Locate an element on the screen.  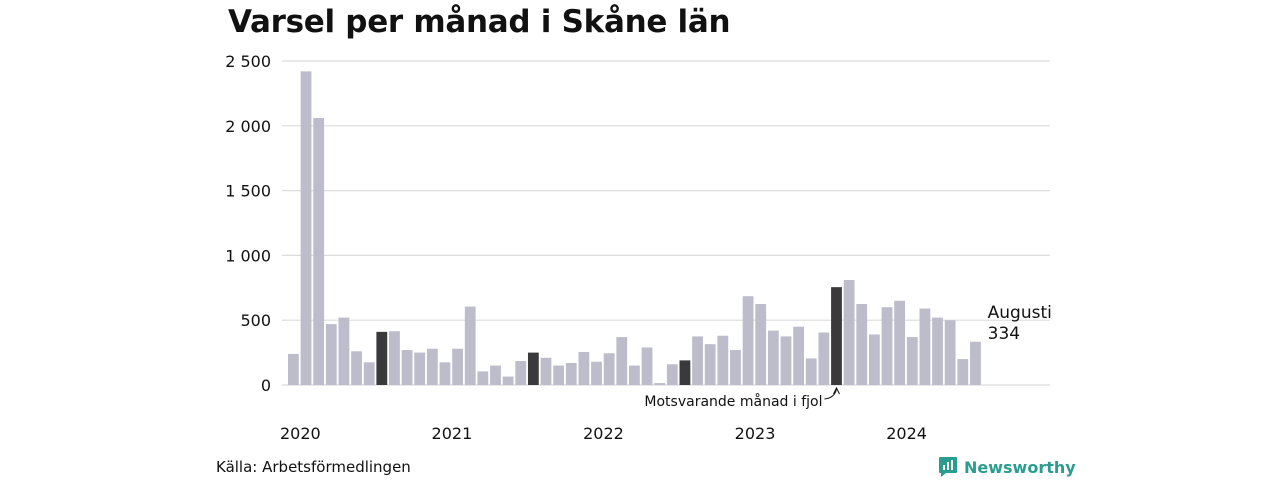
y-tick-label: 500 is located at coordinates (255, 320).